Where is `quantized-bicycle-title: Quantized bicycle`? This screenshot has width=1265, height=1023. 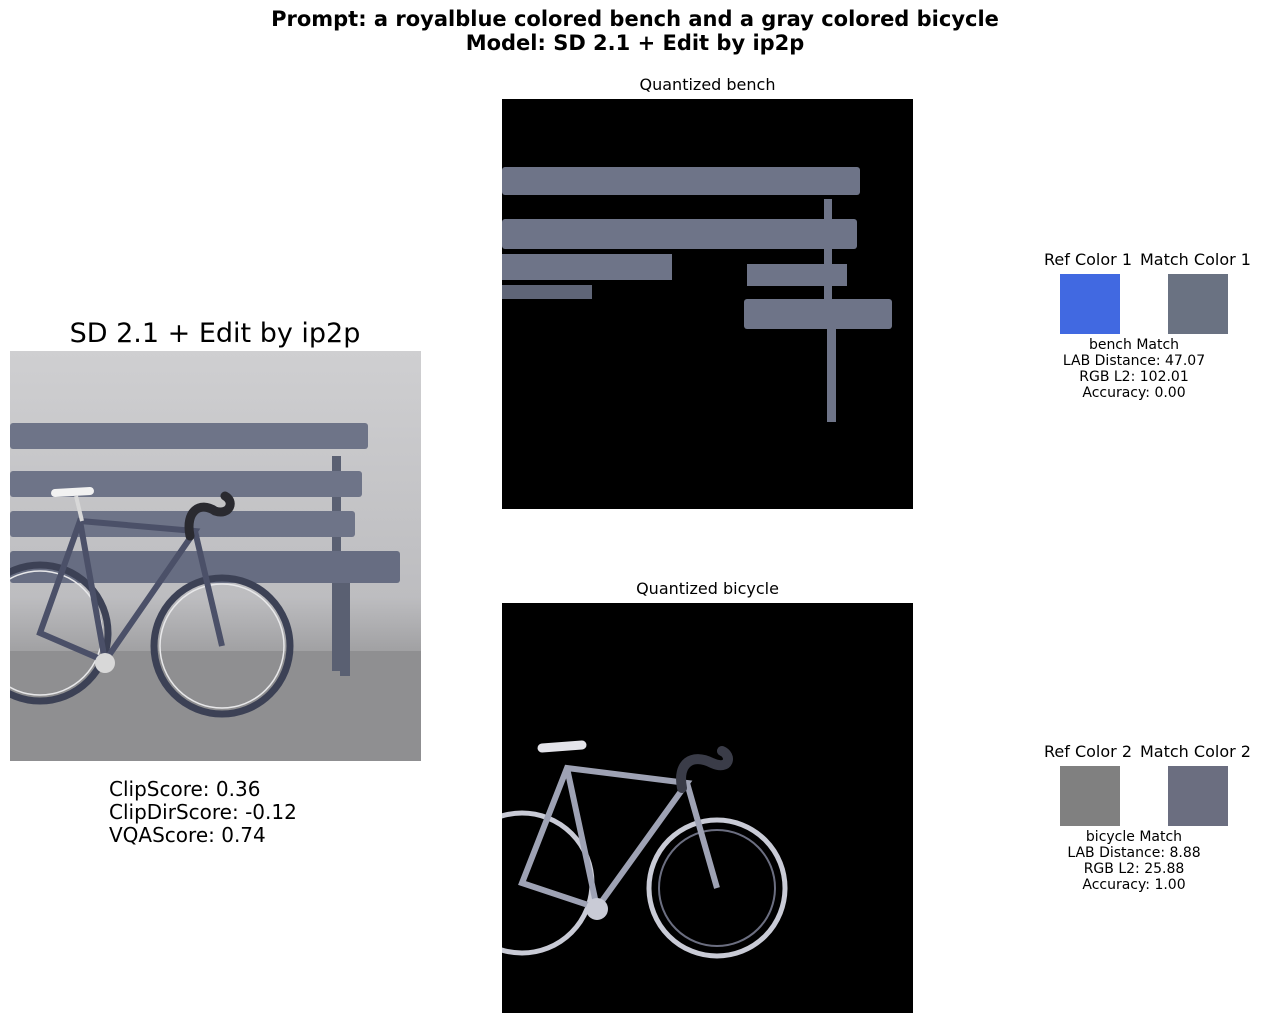
quantized-bicycle-title: Quantized bicycle is located at coordinates (707, 588).